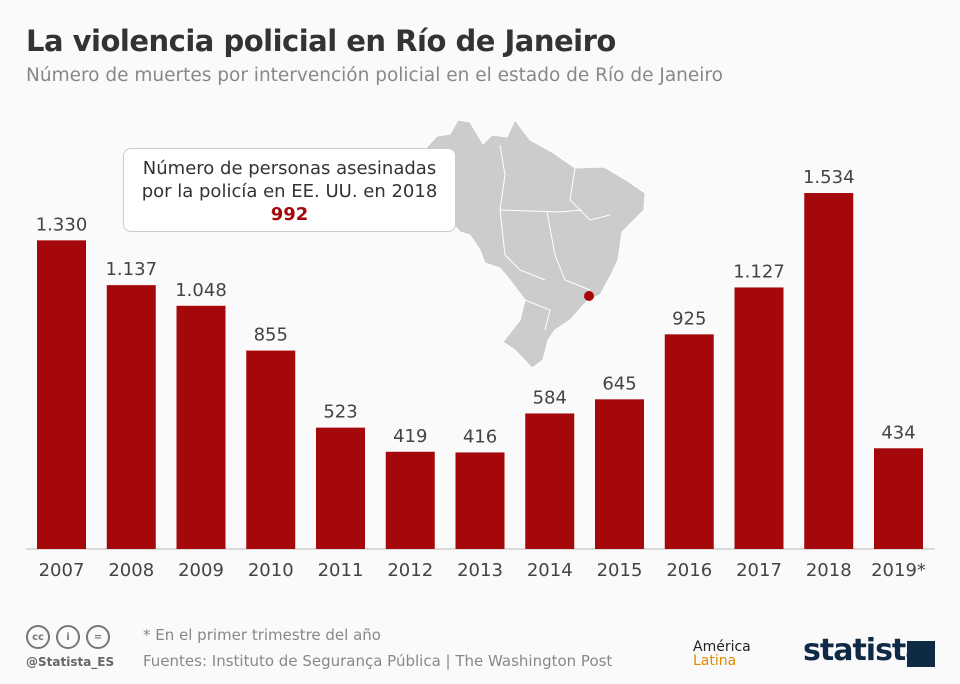  Describe the element at coordinates (589, 296) in the screenshot. I see `rio-marker` at that location.